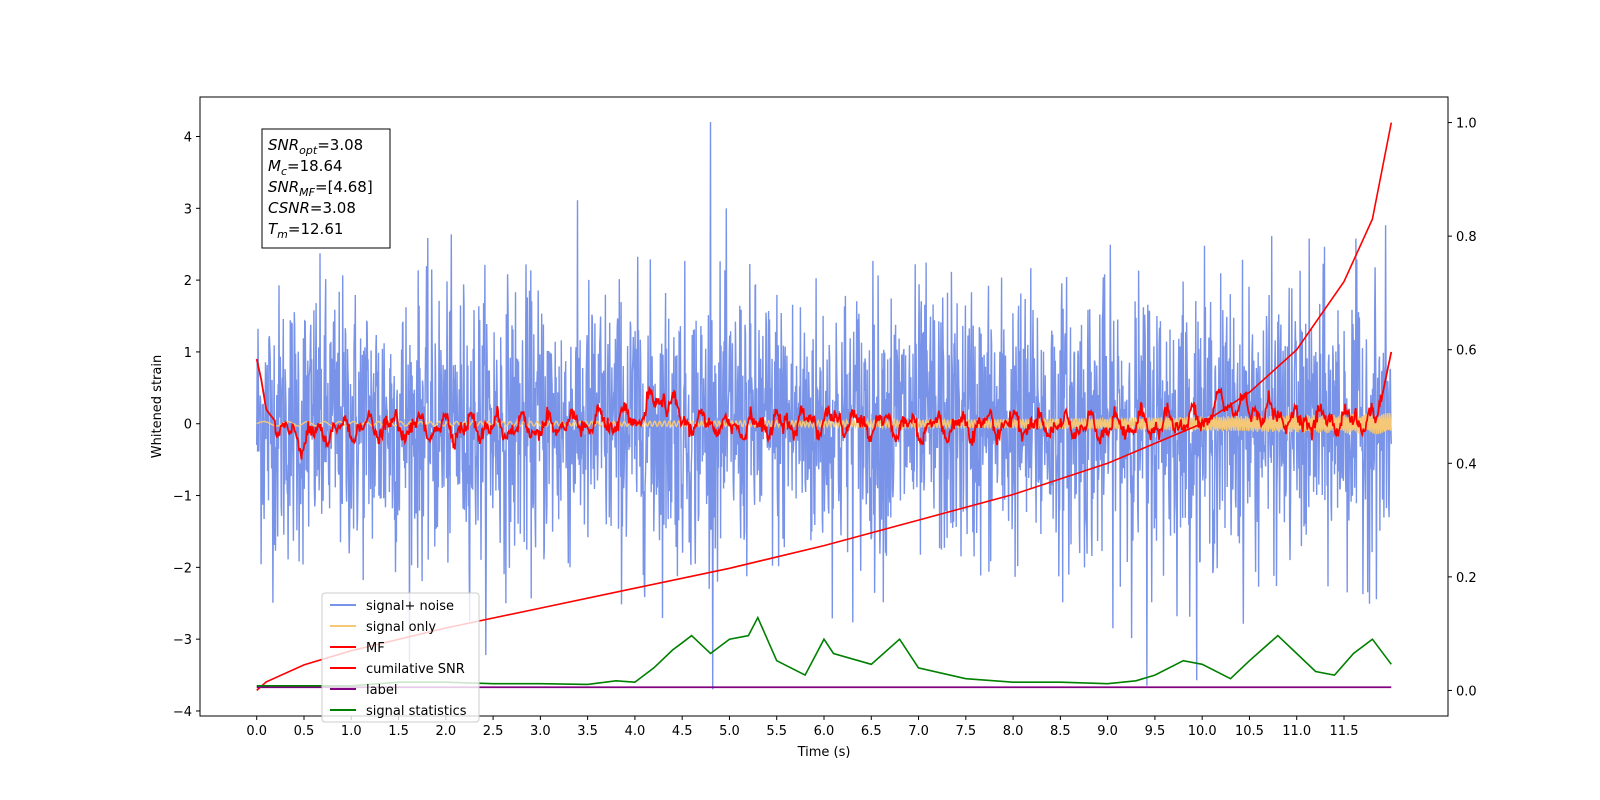 This screenshot has height=800, width=1600. I want to click on x-tick-label: 3.5, so click(587, 731).